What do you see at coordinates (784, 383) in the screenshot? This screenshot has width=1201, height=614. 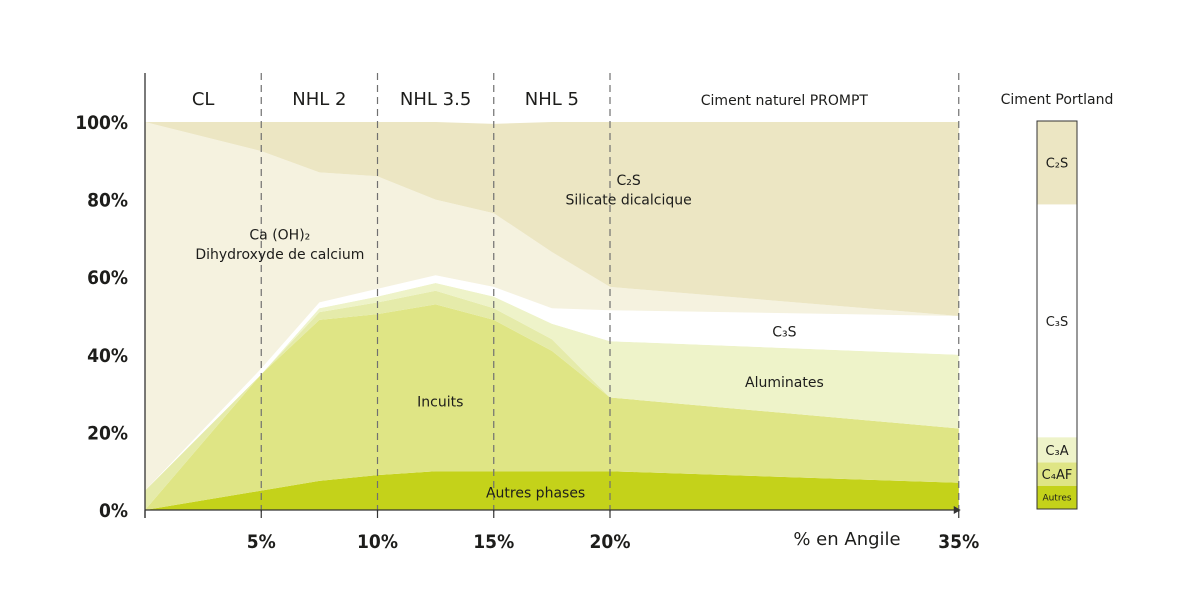 I see `area-label-aluminates: Aluminates` at bounding box center [784, 383].